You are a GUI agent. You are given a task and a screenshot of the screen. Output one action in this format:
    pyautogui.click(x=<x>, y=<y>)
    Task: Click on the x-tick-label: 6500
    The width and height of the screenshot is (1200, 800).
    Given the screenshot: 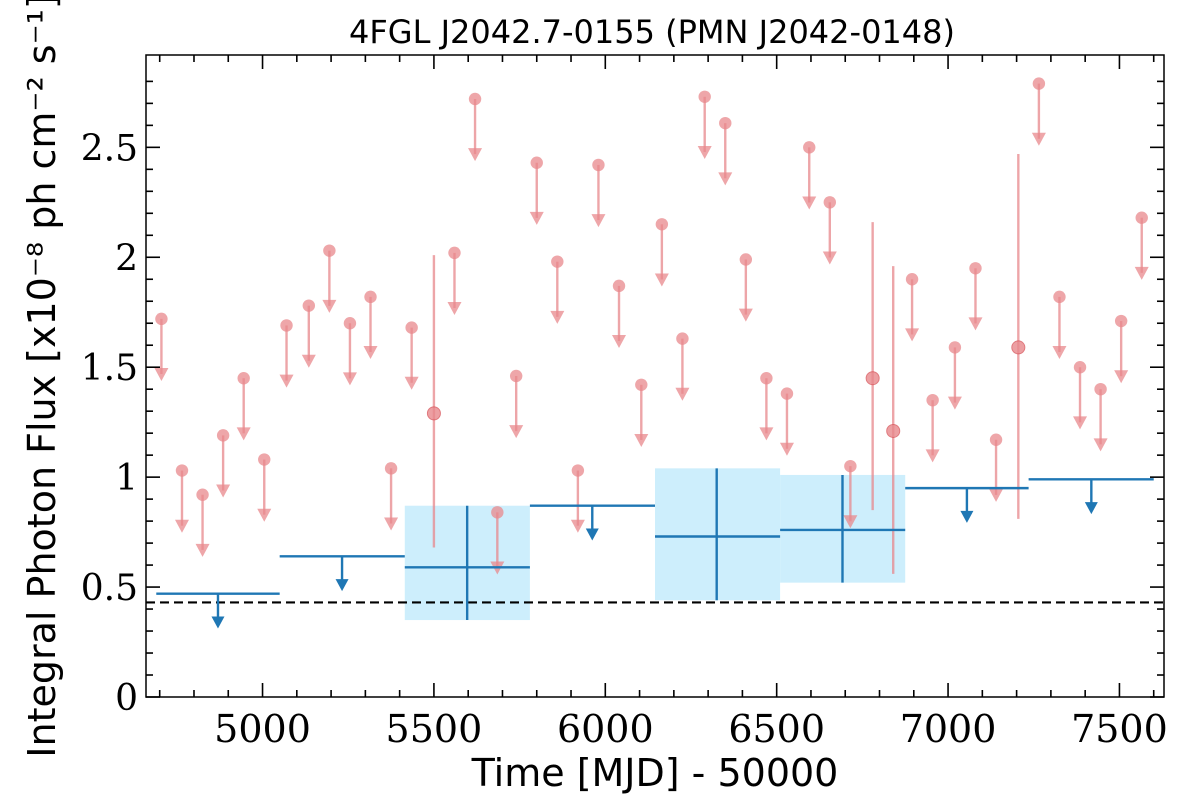 What is the action you would take?
    pyautogui.click(x=776, y=729)
    